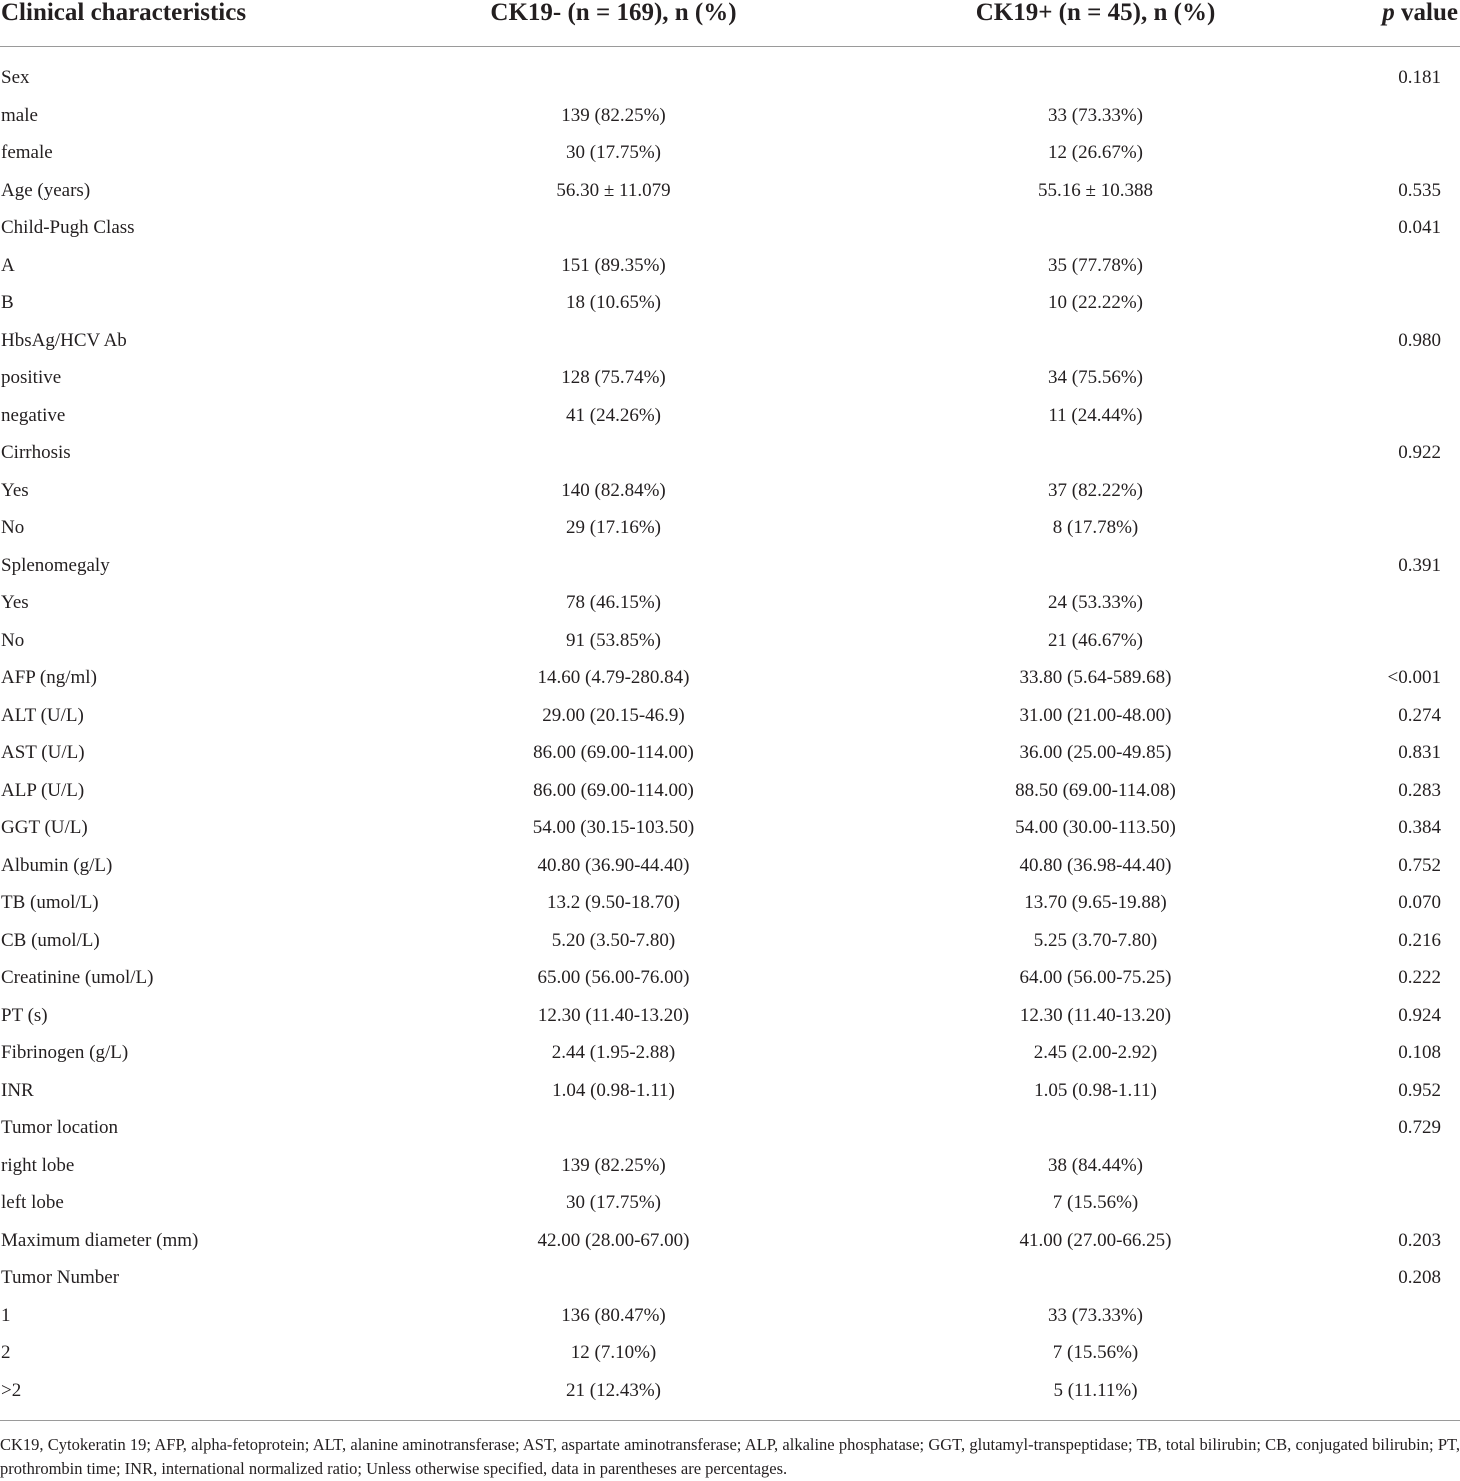 Image resolution: width=1460 pixels, height=1481 pixels. Describe the element at coordinates (11, 1390) in the screenshot. I see `row-label: >2` at that location.